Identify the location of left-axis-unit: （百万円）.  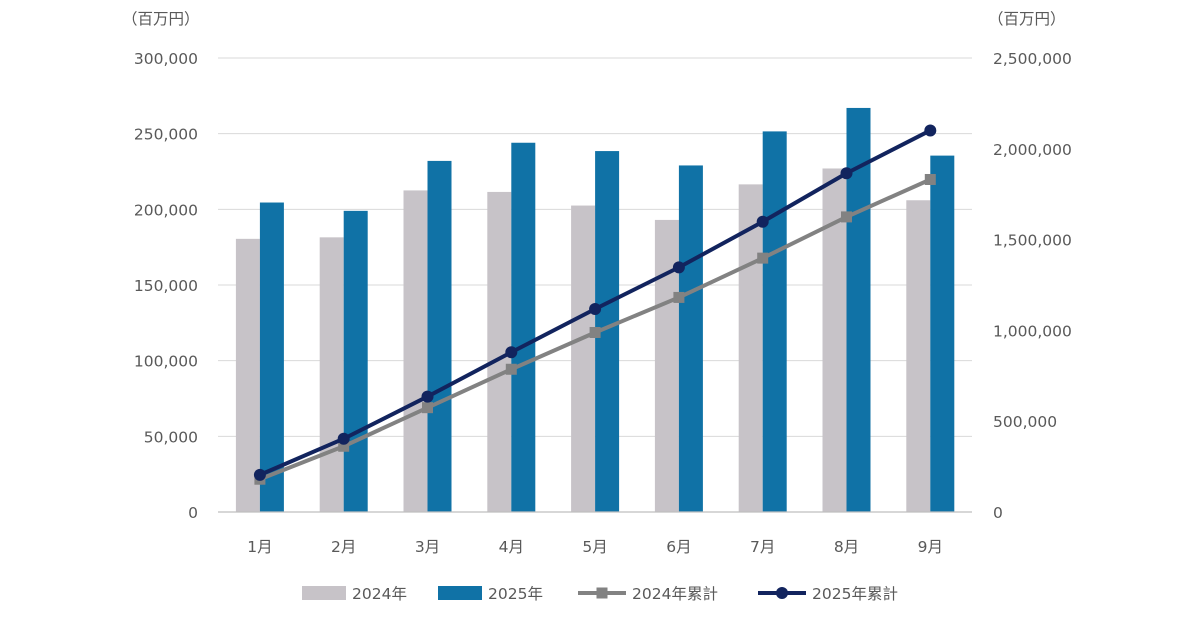
(161, 19).